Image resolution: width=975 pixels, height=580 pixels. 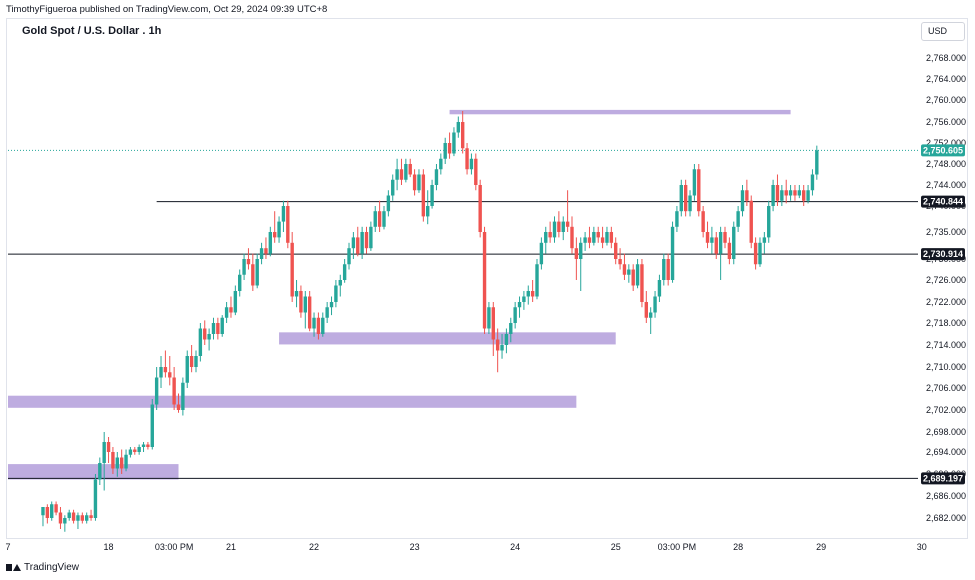 I want to click on currency-button: USD, so click(x=943, y=31).